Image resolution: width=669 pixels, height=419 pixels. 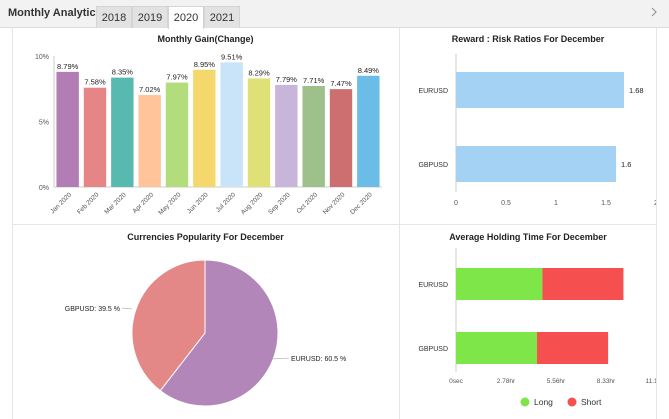 What do you see at coordinates (626, 164) in the screenshot?
I see `bar-data-label: 1.6` at bounding box center [626, 164].